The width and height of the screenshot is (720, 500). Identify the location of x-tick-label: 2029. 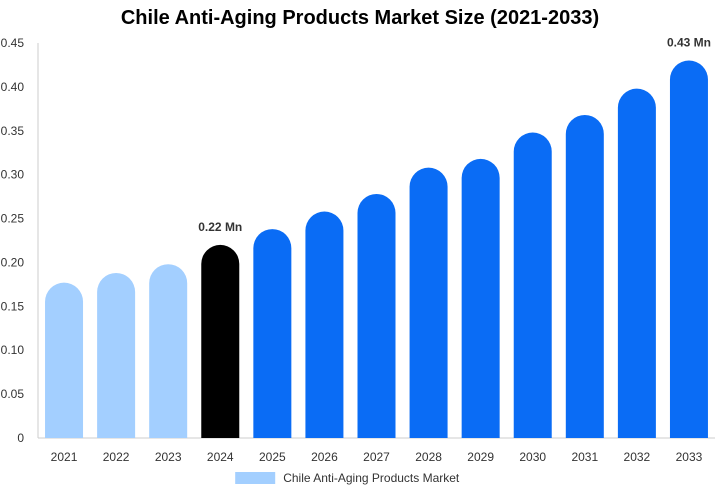
(480, 457).